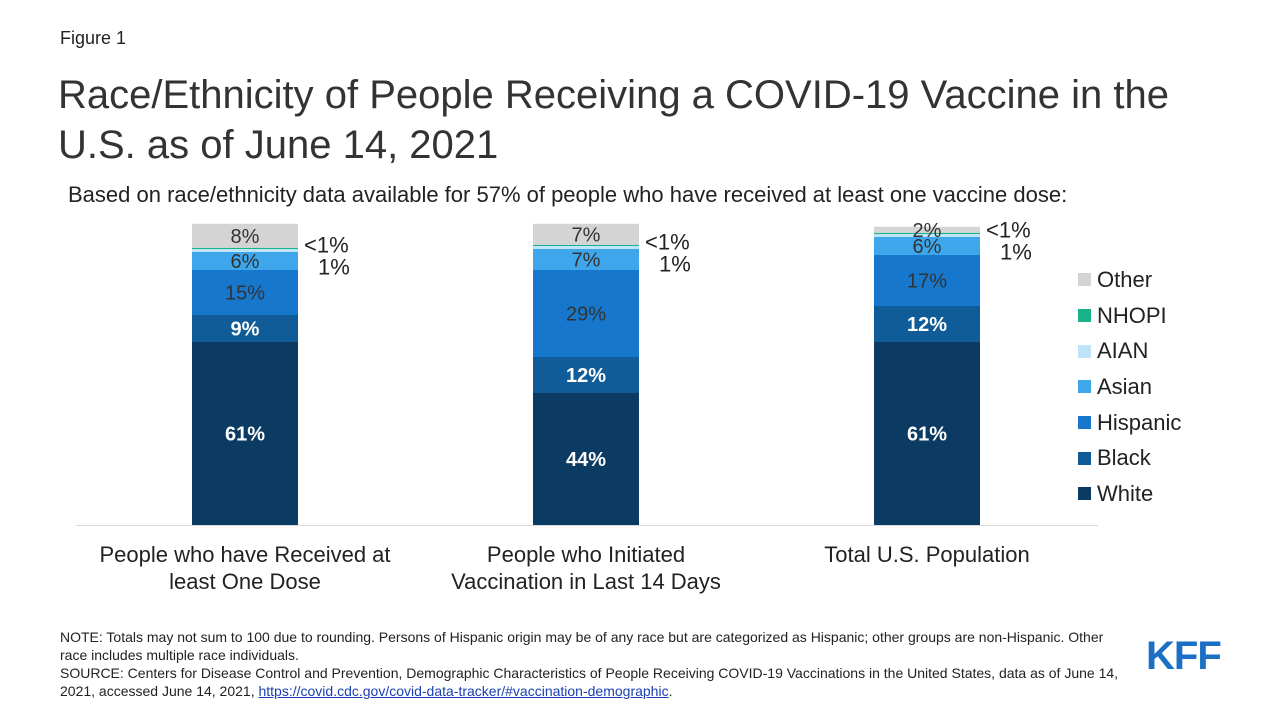  Describe the element at coordinates (1125, 386) in the screenshot. I see `legend-label: Asian` at that location.